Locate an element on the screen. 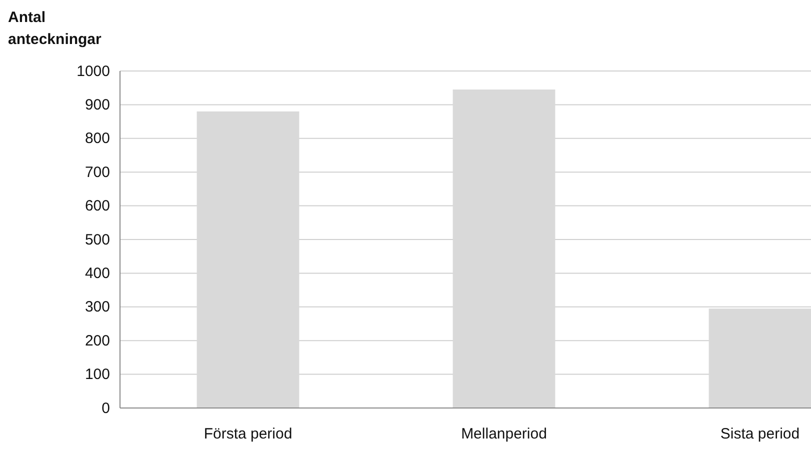 This screenshot has height=453, width=811. y-tick-label: 1000 is located at coordinates (93, 71).